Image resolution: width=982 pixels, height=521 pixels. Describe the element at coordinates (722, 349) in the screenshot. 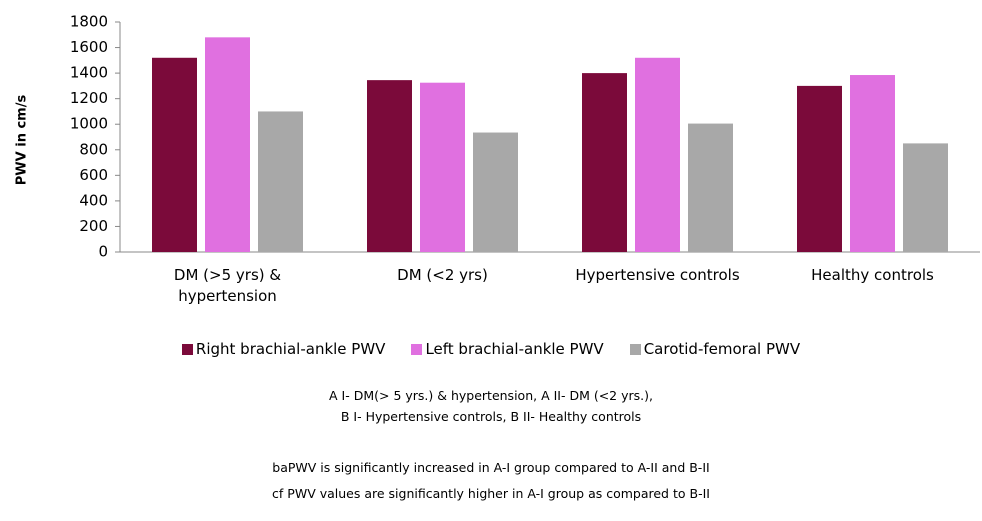

I see `legend-label: Carotid-femoral PWV` at that location.